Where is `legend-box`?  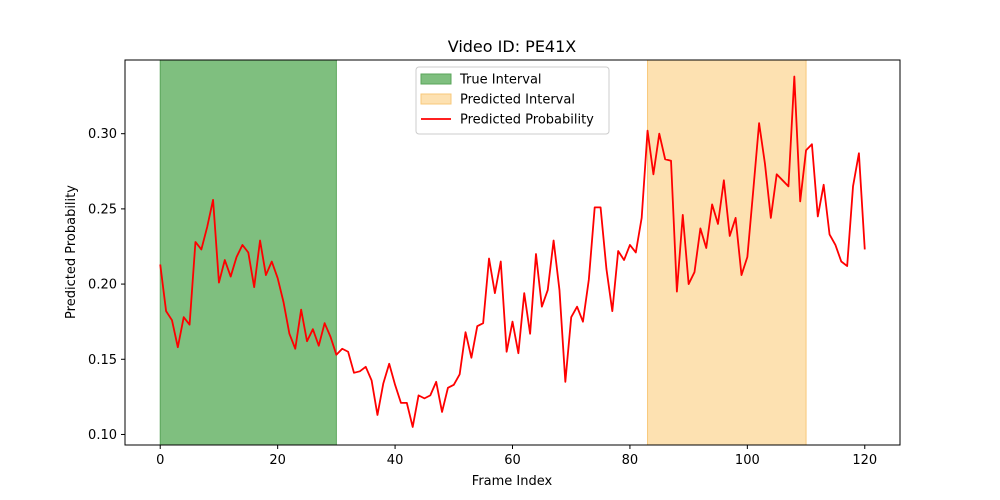
legend-box is located at coordinates (512, 100).